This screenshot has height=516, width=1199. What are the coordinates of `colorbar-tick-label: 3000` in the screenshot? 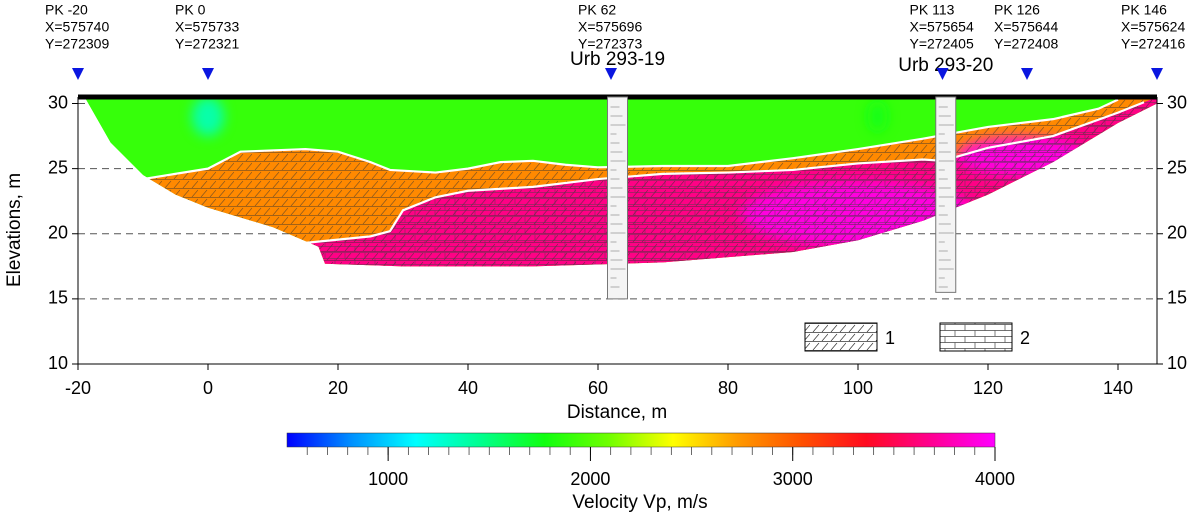 It's located at (793, 479).